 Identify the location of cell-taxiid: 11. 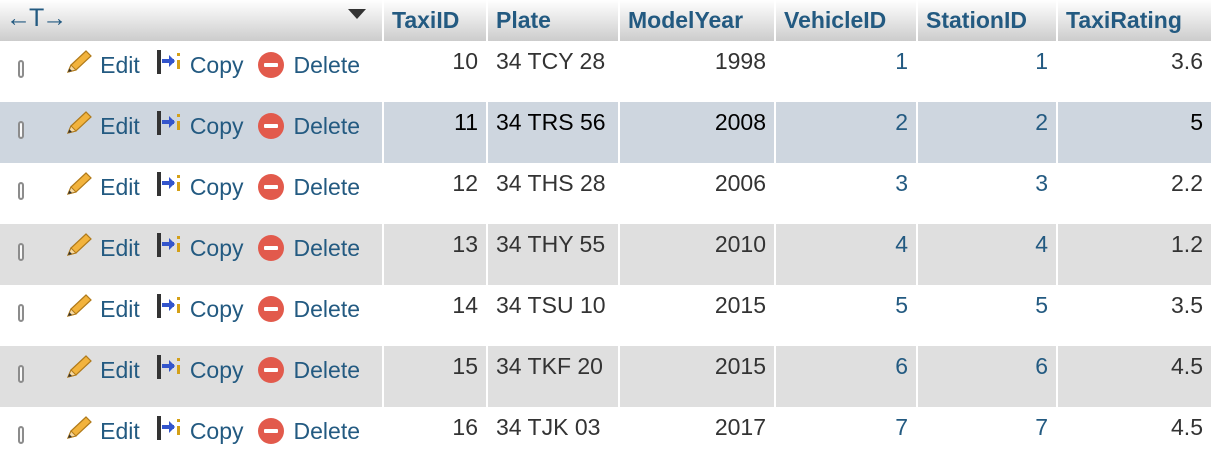
(436, 132).